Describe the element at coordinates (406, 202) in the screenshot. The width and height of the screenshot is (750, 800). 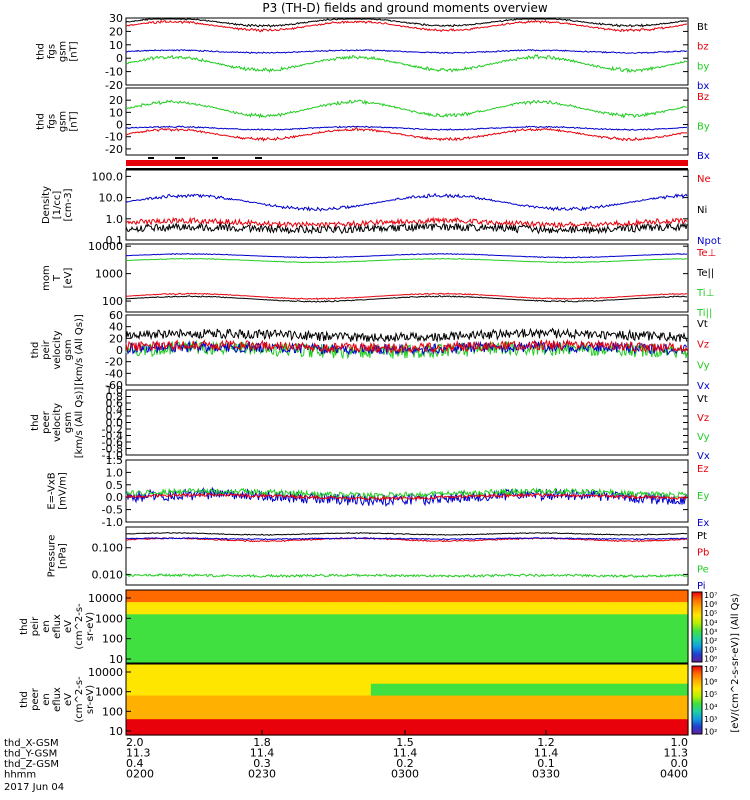
I see `series-Npot` at that location.